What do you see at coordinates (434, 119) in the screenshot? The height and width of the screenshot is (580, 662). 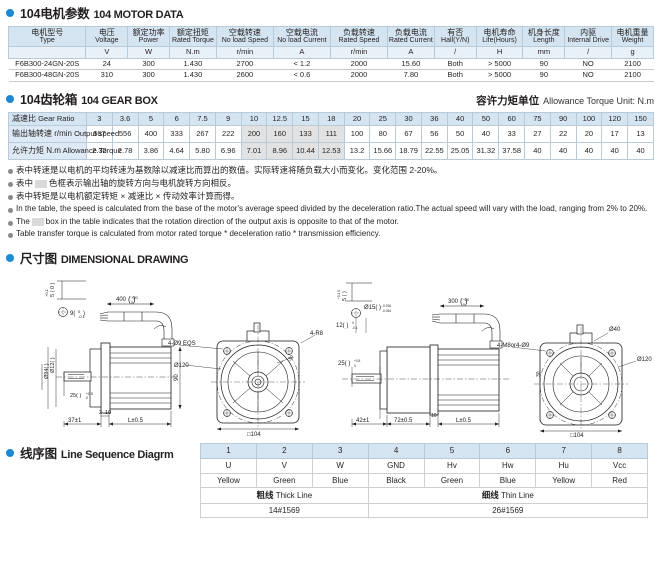 I see `gear-cell: 36` at bounding box center [434, 119].